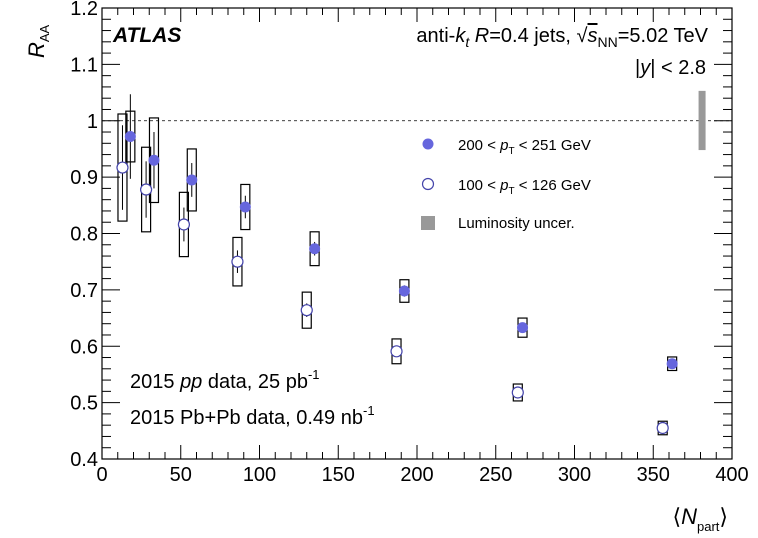 Image resolution: width=758 pixels, height=538 pixels. Describe the element at coordinates (252, 416) in the screenshot. I see `pbpb-dataset-label: 2015 Pb+Pb data, 0.49 nb-1` at that location.